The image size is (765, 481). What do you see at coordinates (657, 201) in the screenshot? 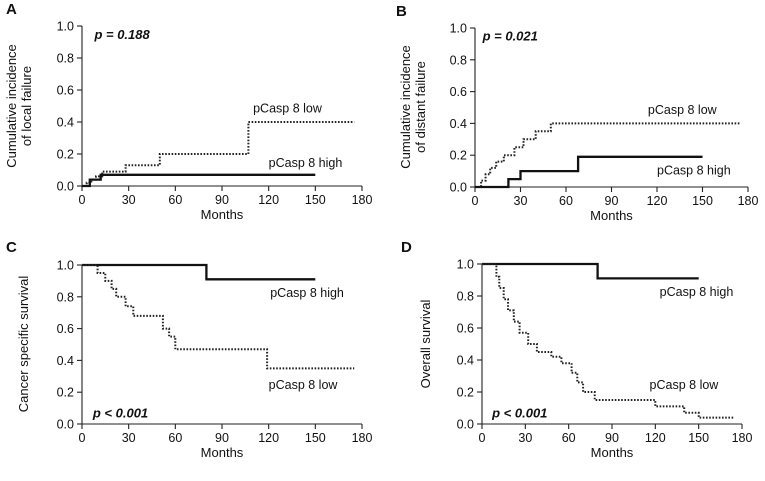
I see `panel-b-x-tick-label: 120` at bounding box center [657, 201].